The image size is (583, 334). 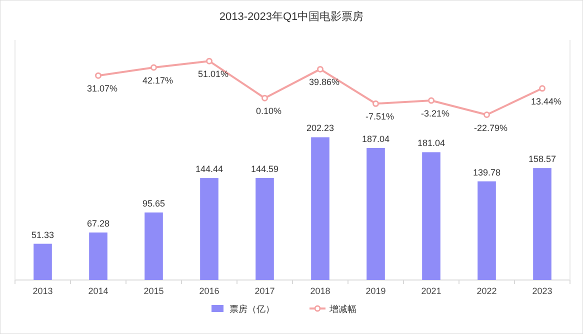 What do you see at coordinates (154, 291) in the screenshot?
I see `x-tick-label: 2015` at bounding box center [154, 291].